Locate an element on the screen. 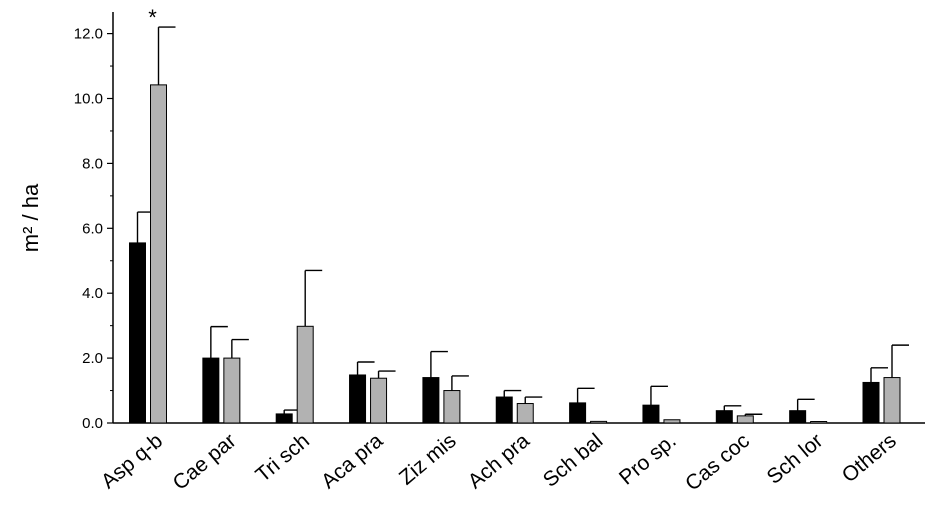 This screenshot has width=927, height=531. y-axis-title: m² / ha is located at coordinates (30, 217).